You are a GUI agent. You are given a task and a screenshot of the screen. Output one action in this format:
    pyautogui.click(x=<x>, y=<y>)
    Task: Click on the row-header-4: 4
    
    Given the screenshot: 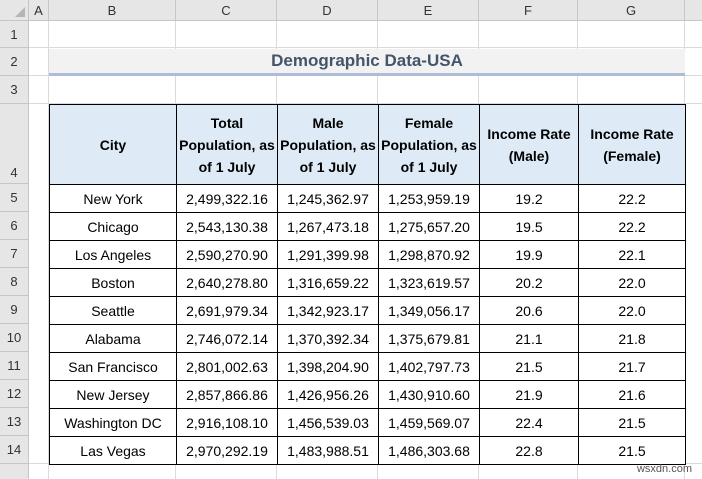 What is the action you would take?
    pyautogui.click(x=14, y=144)
    